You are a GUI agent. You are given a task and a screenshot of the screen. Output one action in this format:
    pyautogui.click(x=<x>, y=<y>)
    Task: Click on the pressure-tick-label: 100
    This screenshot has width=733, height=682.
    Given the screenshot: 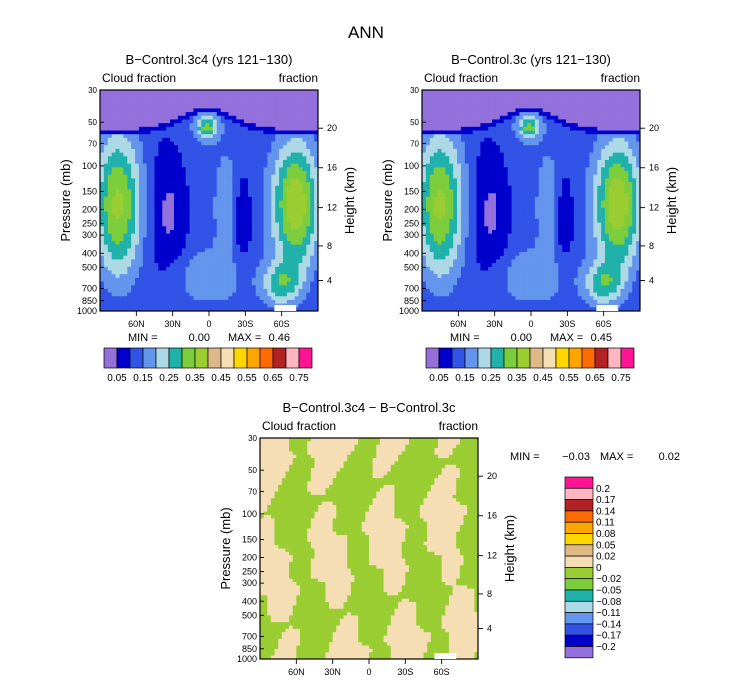 What is the action you would take?
    pyautogui.click(x=89, y=166)
    